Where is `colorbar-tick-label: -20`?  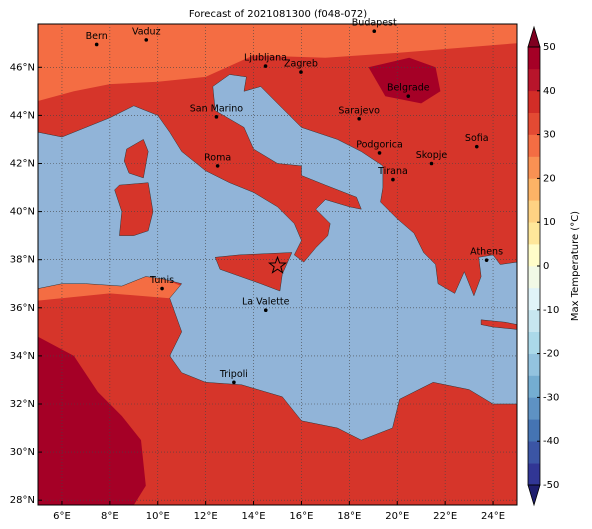
colorbar-tick-label: -20 is located at coordinates (551, 354).